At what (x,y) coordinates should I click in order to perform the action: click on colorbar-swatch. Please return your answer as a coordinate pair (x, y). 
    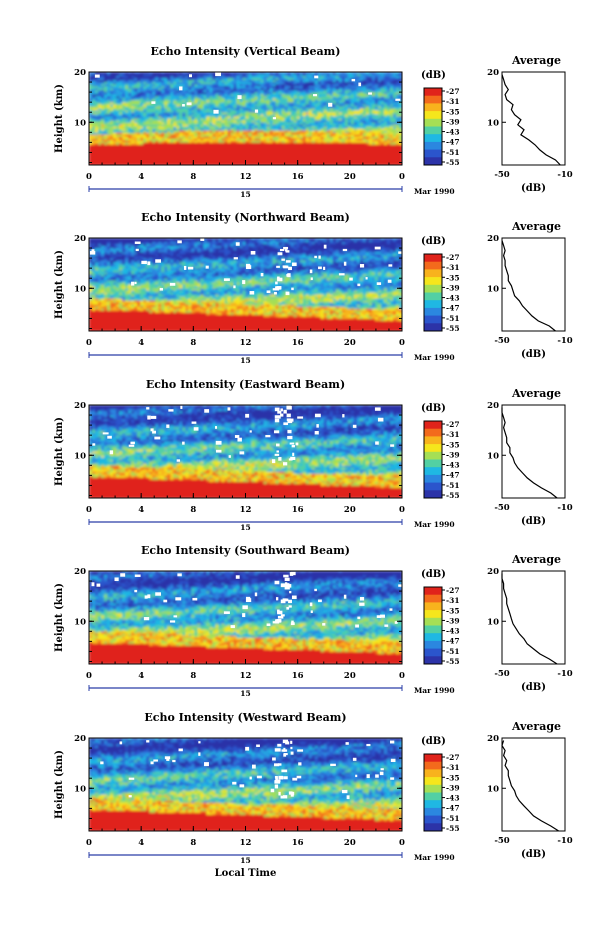
    Looking at the image, I should click on (433, 161).